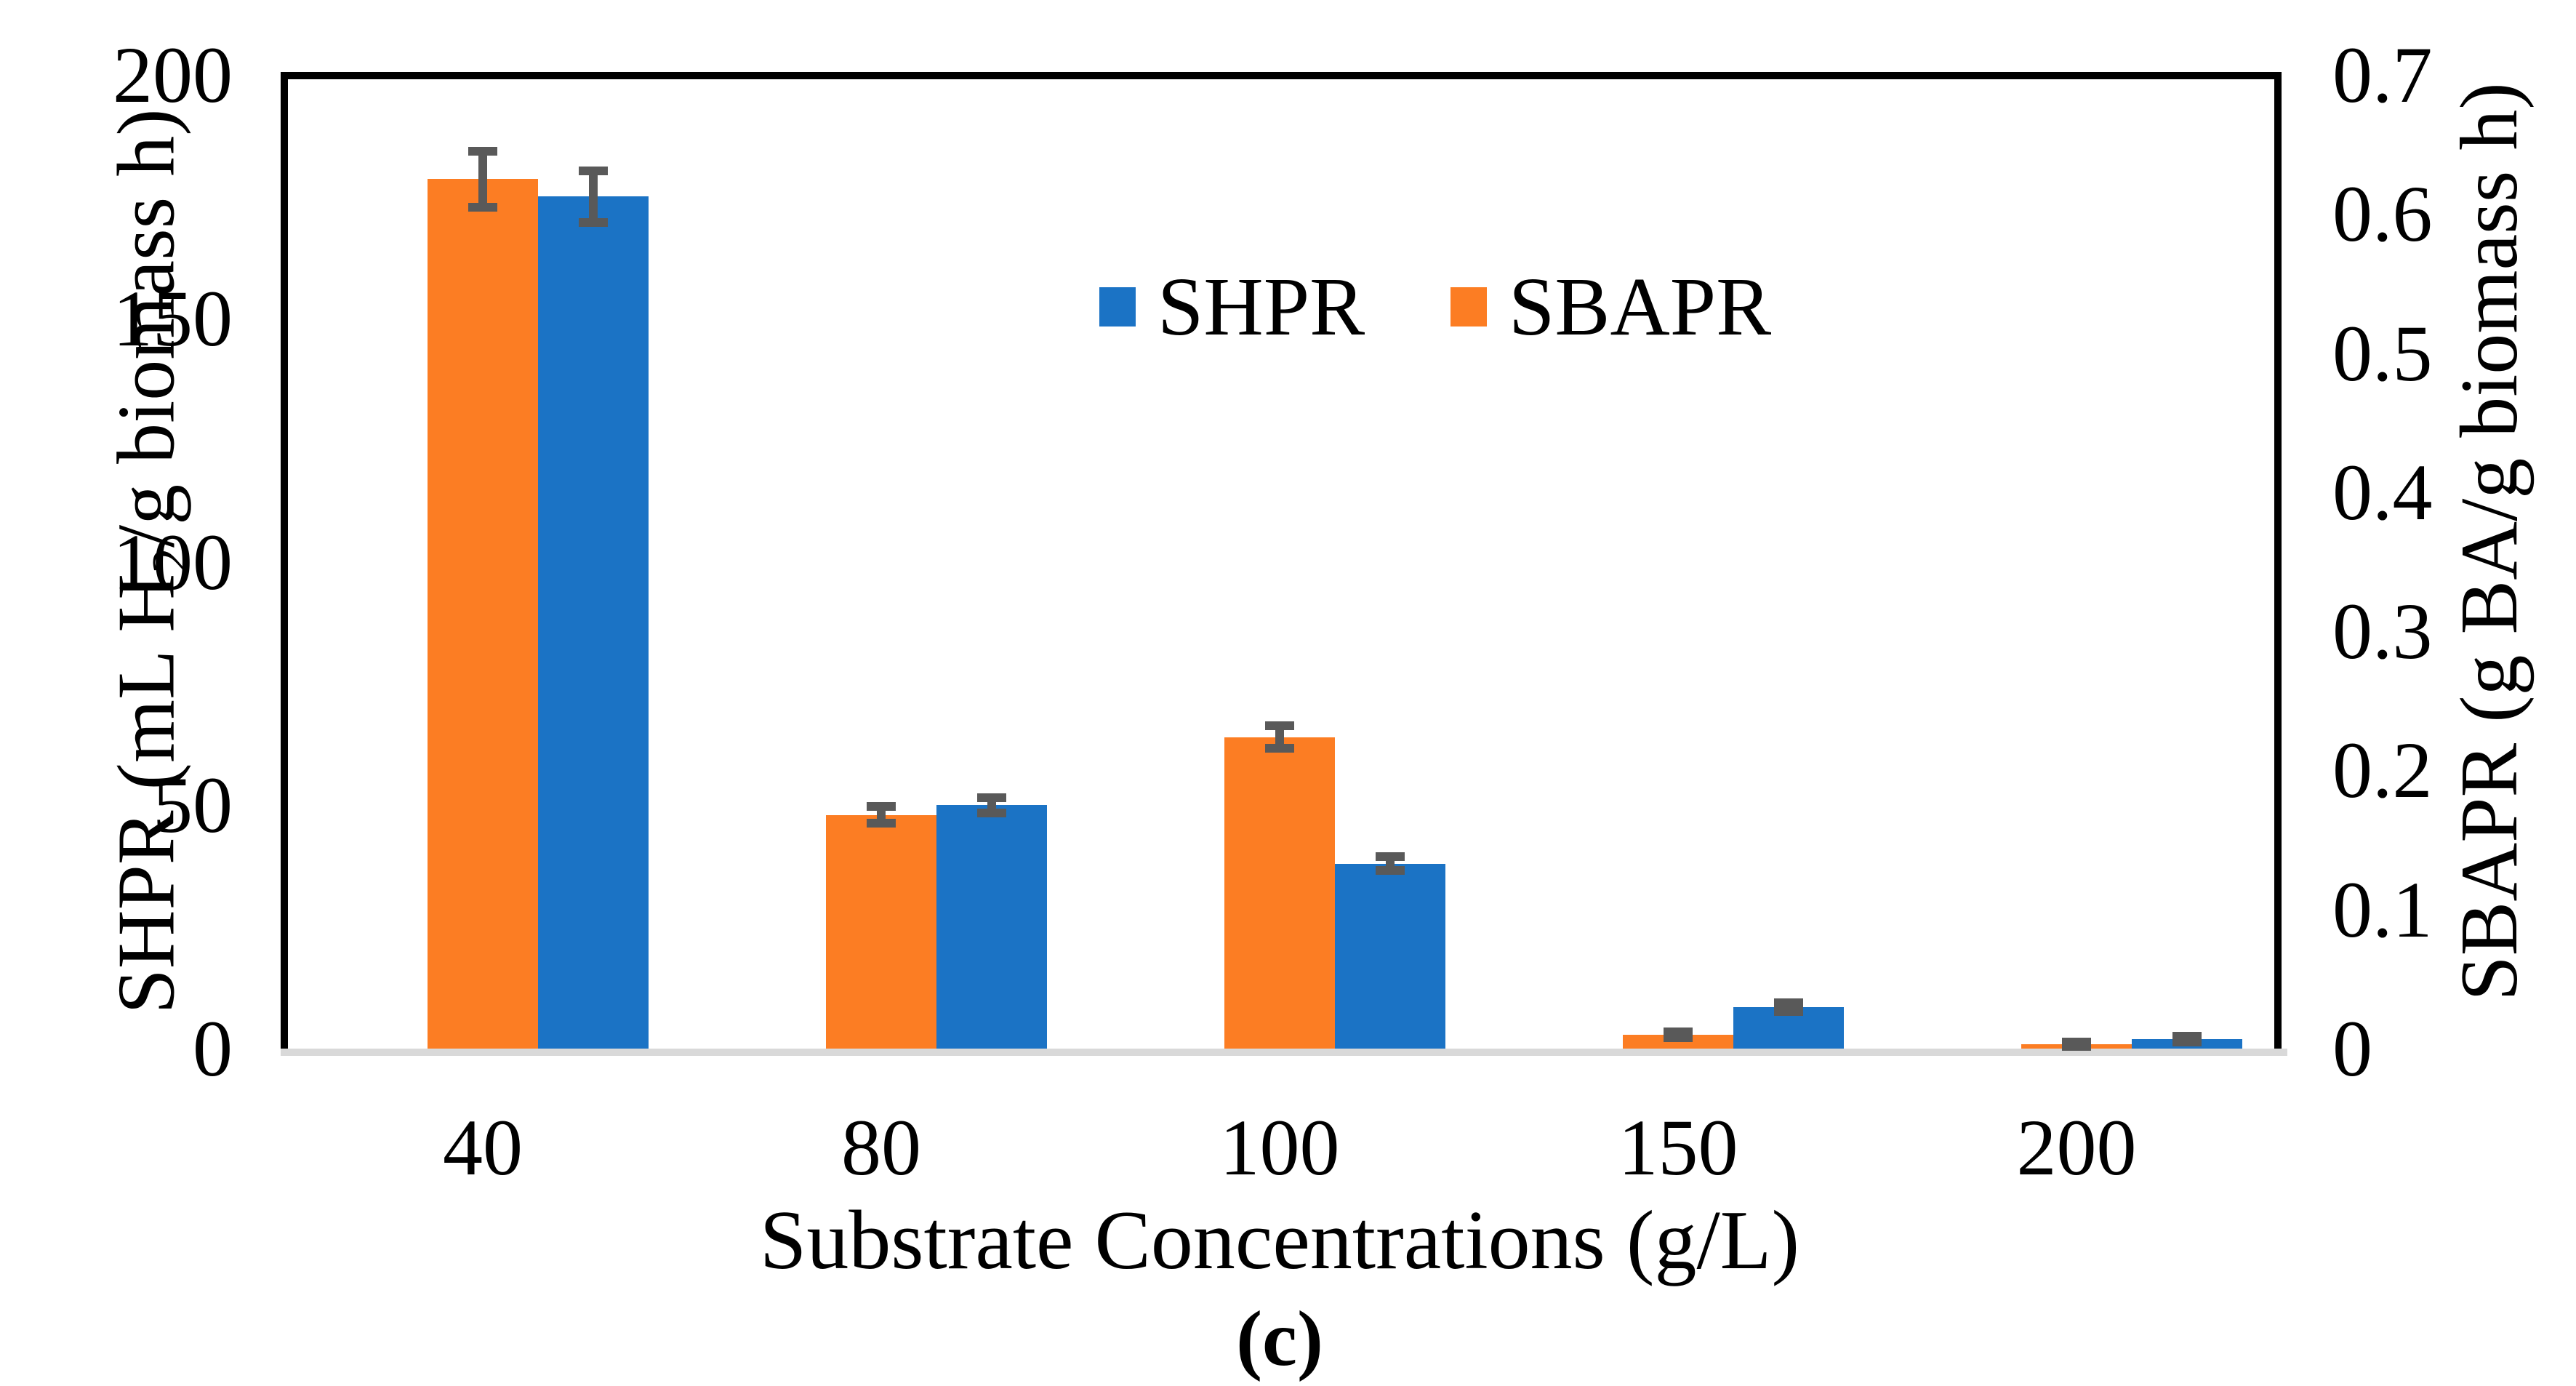  What do you see at coordinates (1469, 307) in the screenshot?
I see `legend-swatch-sbapr` at bounding box center [1469, 307].